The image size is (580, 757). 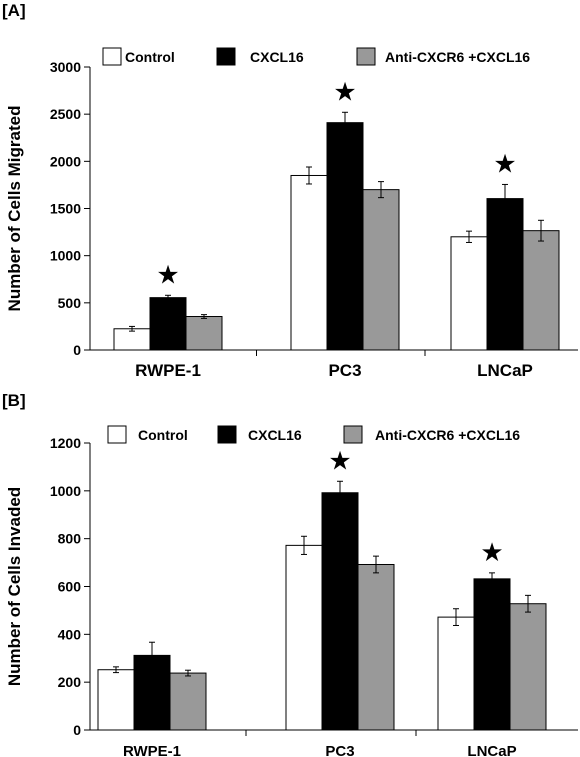 What do you see at coordinates (70, 587) in the screenshot?
I see `y-tick-label: 600` at bounding box center [70, 587].